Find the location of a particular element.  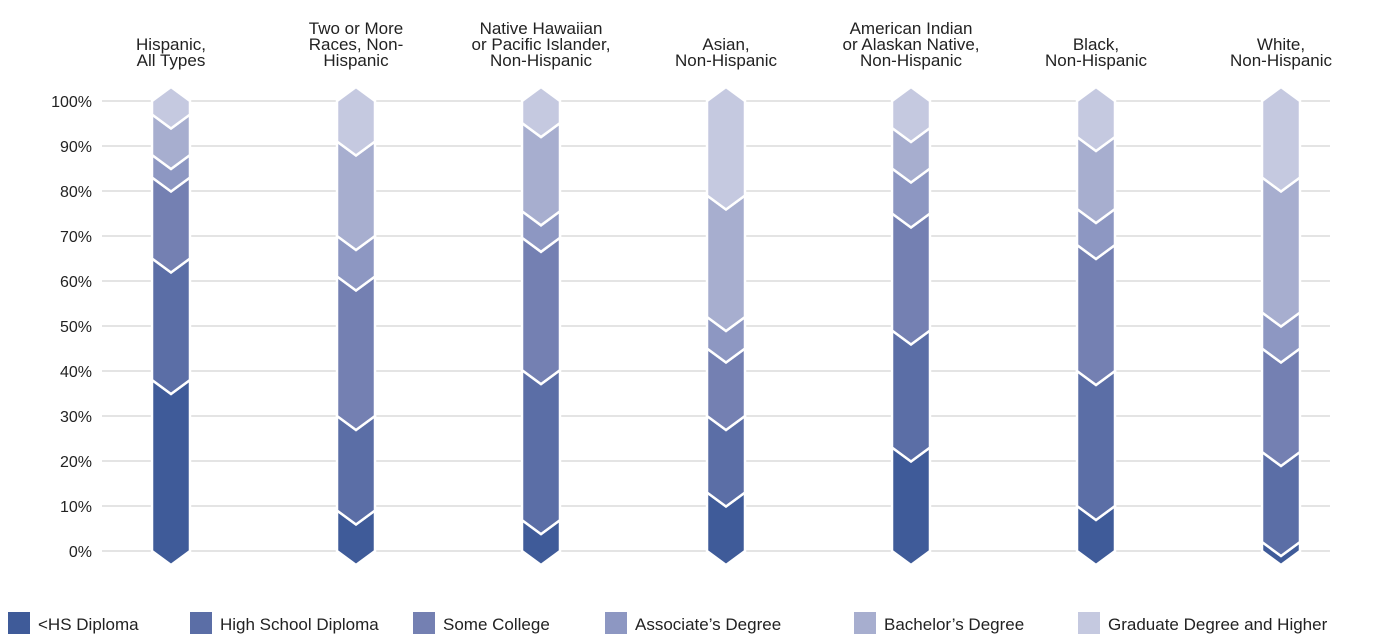

category-label: Black, Non-Hispanic is located at coordinates (1096, 52).